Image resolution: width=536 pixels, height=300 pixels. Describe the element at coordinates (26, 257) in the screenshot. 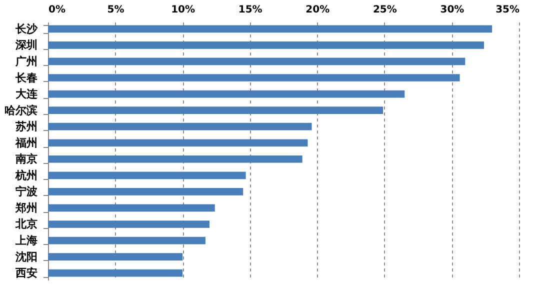

I see `y-tick-label: 沈阳` at that location.